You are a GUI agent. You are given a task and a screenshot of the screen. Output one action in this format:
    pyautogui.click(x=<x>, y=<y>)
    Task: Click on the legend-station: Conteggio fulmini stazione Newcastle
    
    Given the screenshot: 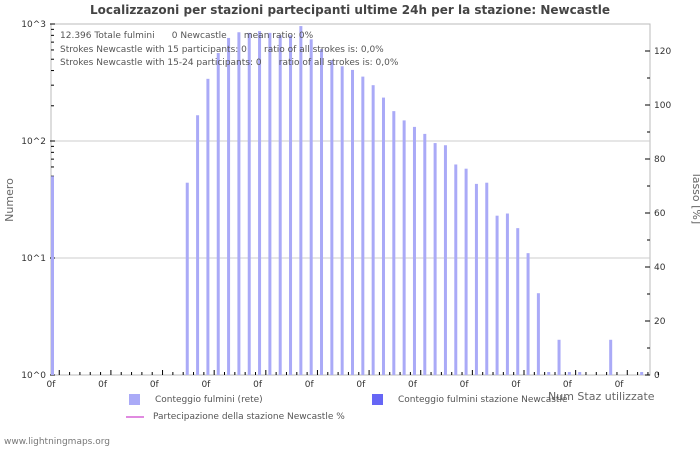 What is the action you would take?
    pyautogui.click(x=469, y=399)
    